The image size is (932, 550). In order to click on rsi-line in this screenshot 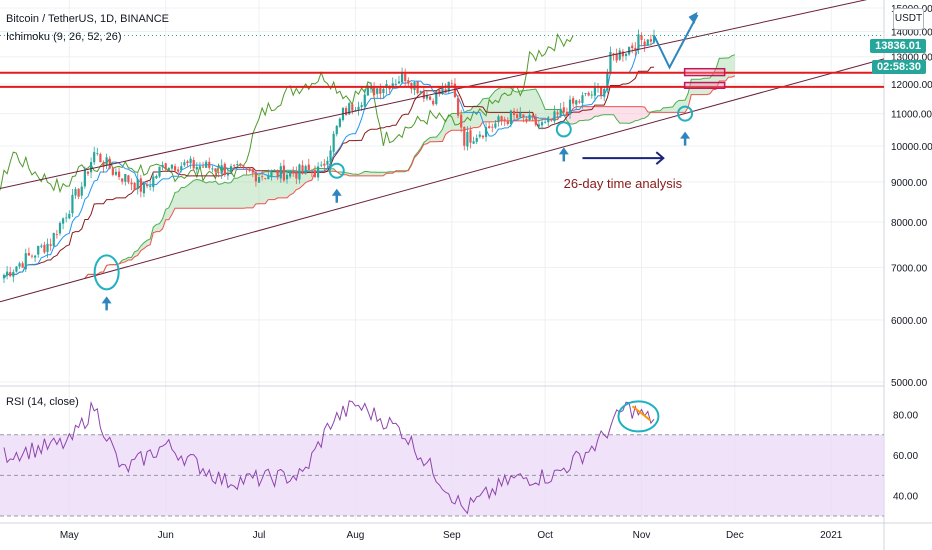, I will do `click(329, 457)`.